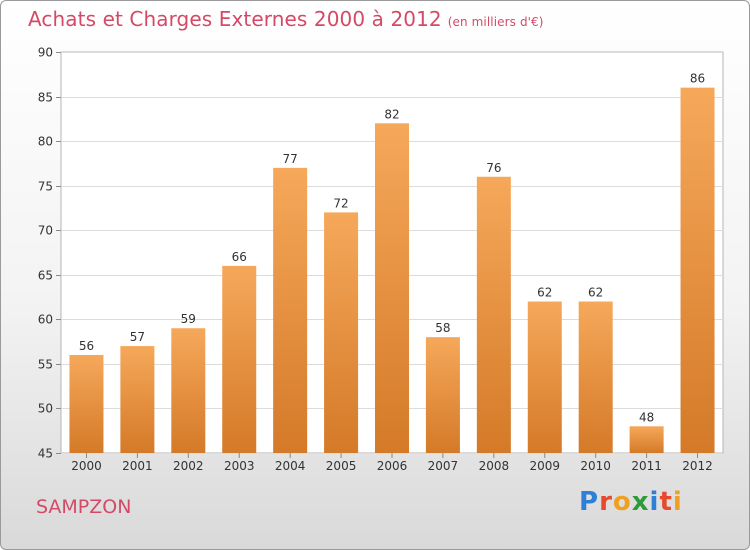 Image resolution: width=750 pixels, height=550 pixels. What do you see at coordinates (495, 22) in the screenshot?
I see `chart-subtitle: (en milliers d'€)` at bounding box center [495, 22].